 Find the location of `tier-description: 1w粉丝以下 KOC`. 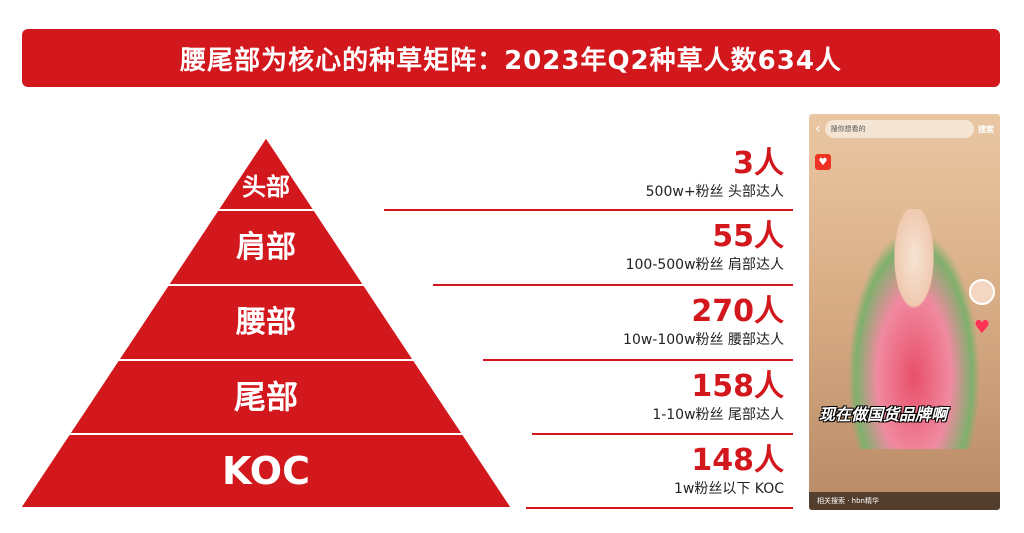

tier-description: 1w粉丝以下 KOC is located at coordinates (728, 489).